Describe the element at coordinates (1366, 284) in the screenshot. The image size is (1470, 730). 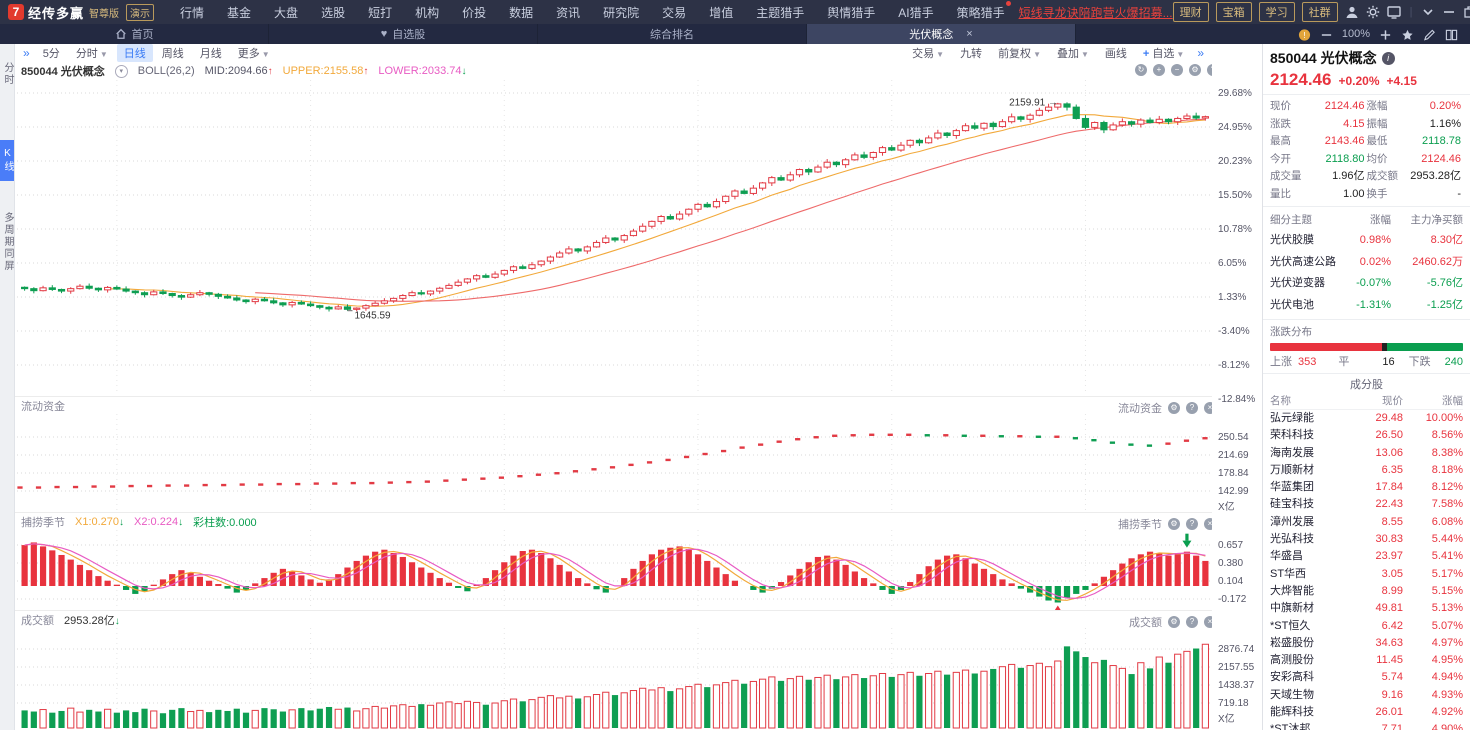
I see `theme-row: 光伏逆变器 -0.07% -5.76亿` at that location.